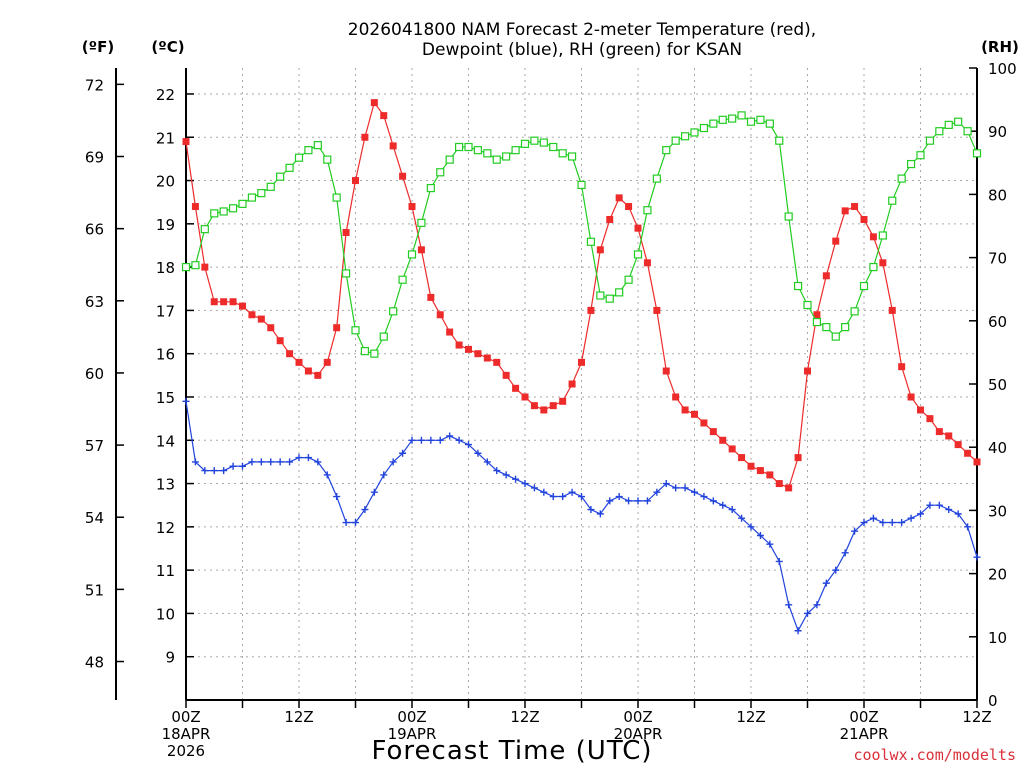  Describe the element at coordinates (165, 528) in the screenshot. I see `celsius-tick-label: 12` at that location.